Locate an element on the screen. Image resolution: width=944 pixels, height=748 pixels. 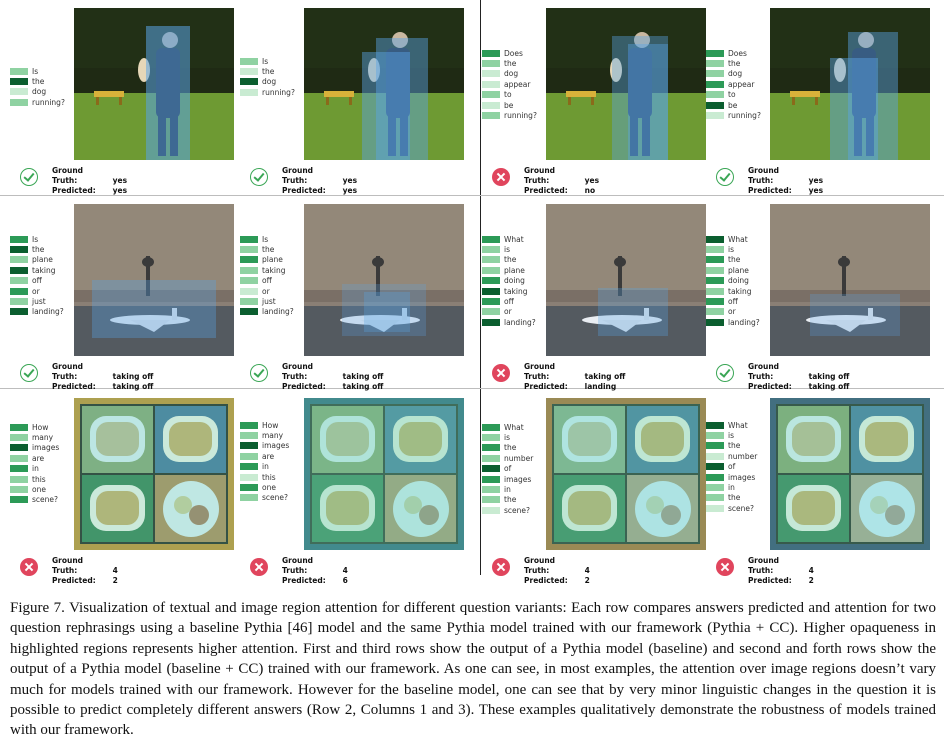
question-word: doing is located at coordinates (517, 281).